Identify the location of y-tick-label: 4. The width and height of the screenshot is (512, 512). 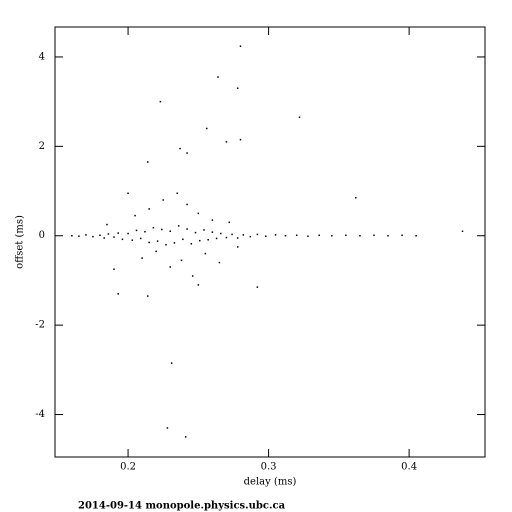
(42, 56).